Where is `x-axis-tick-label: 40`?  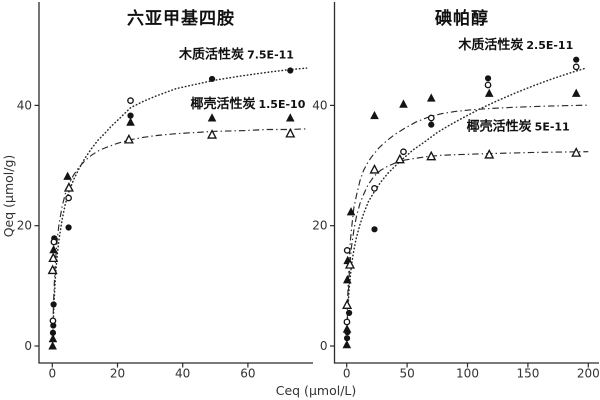
x-axis-tick-label: 40 is located at coordinates (182, 374).